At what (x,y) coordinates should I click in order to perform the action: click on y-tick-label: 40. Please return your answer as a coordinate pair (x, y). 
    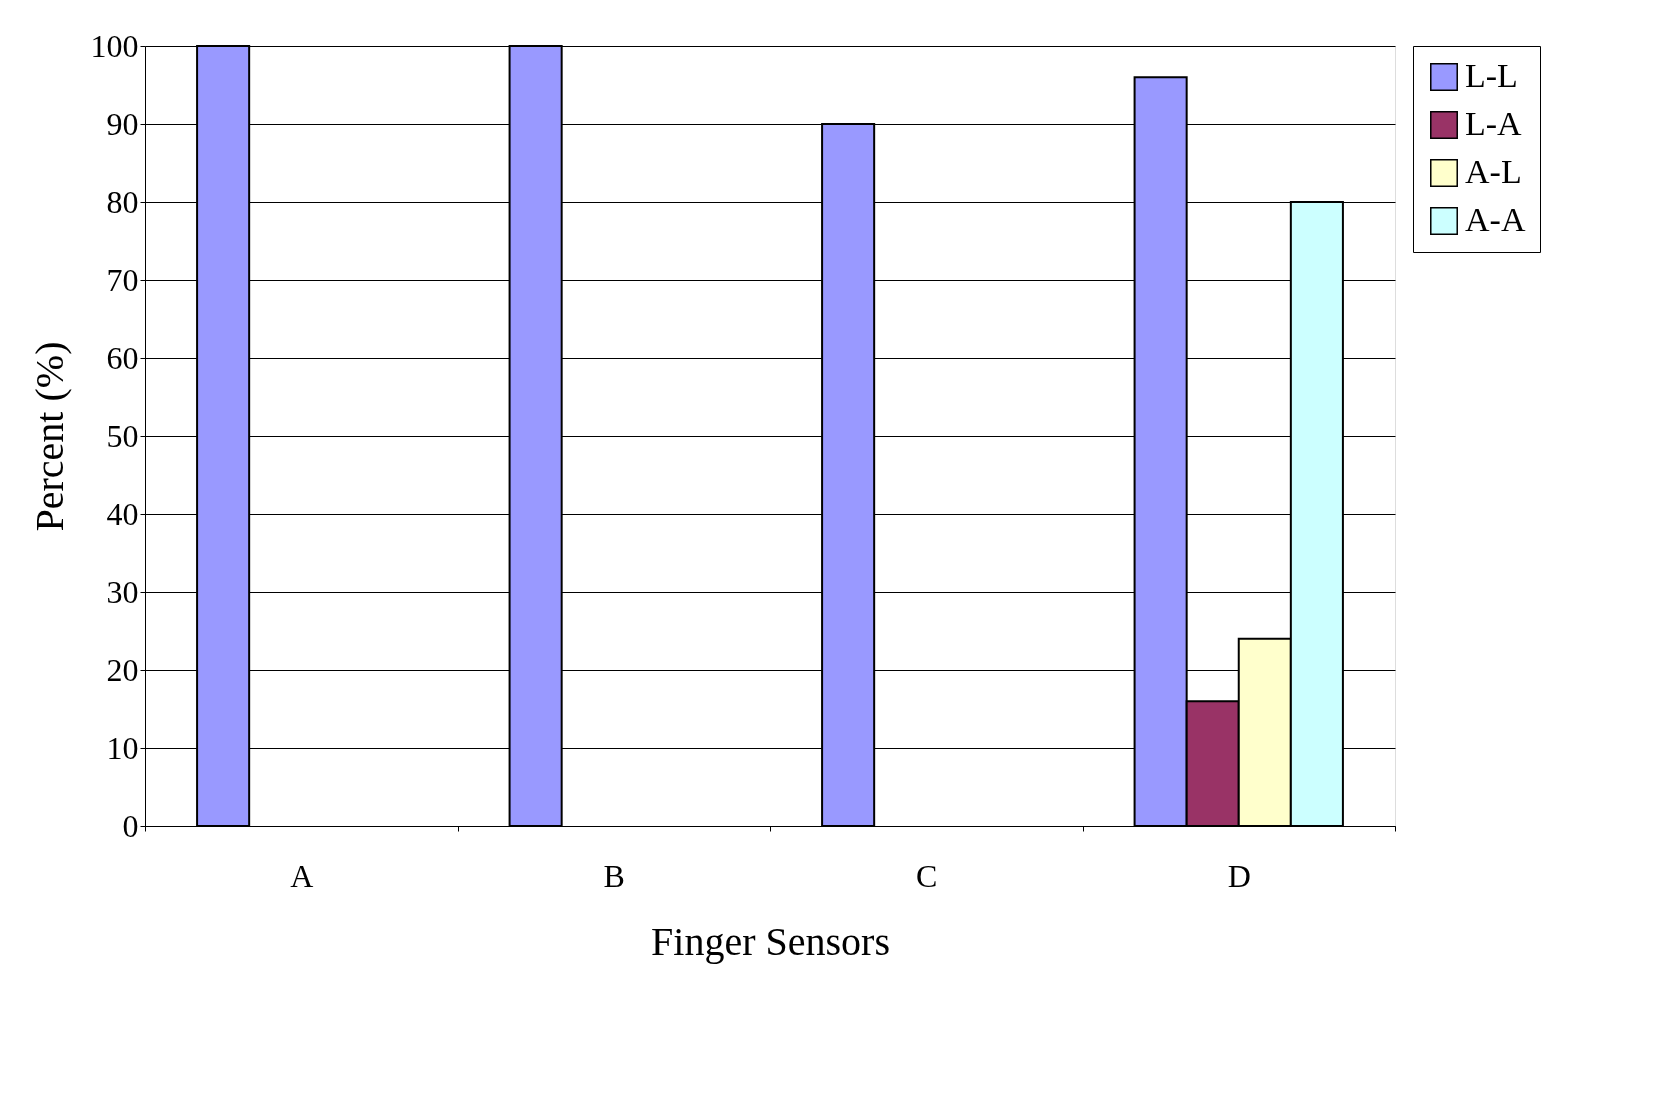
    Looking at the image, I should click on (122, 513).